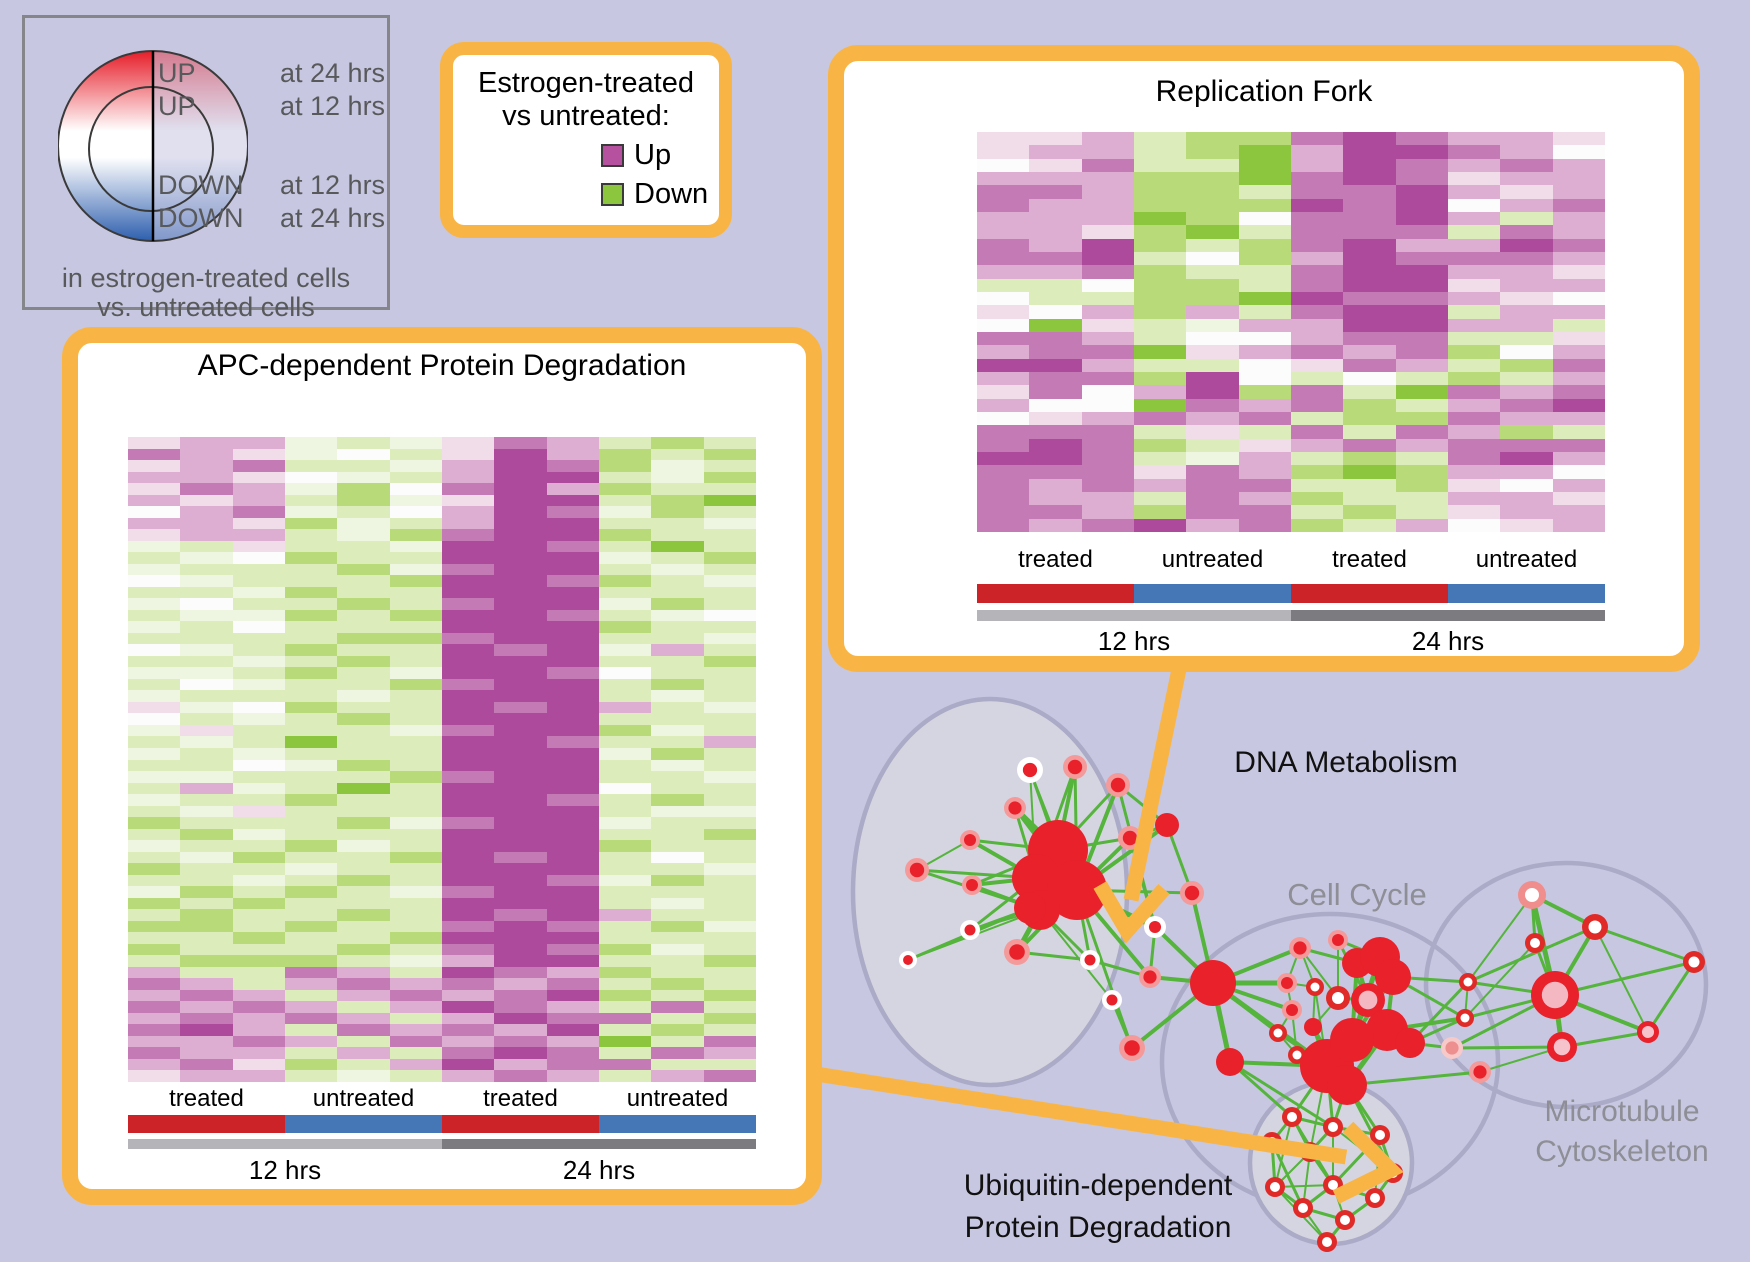 This screenshot has height=1279, width=1750. Describe the element at coordinates (677, 1098) in the screenshot. I see `apc-group-label-4: untreated` at that location.